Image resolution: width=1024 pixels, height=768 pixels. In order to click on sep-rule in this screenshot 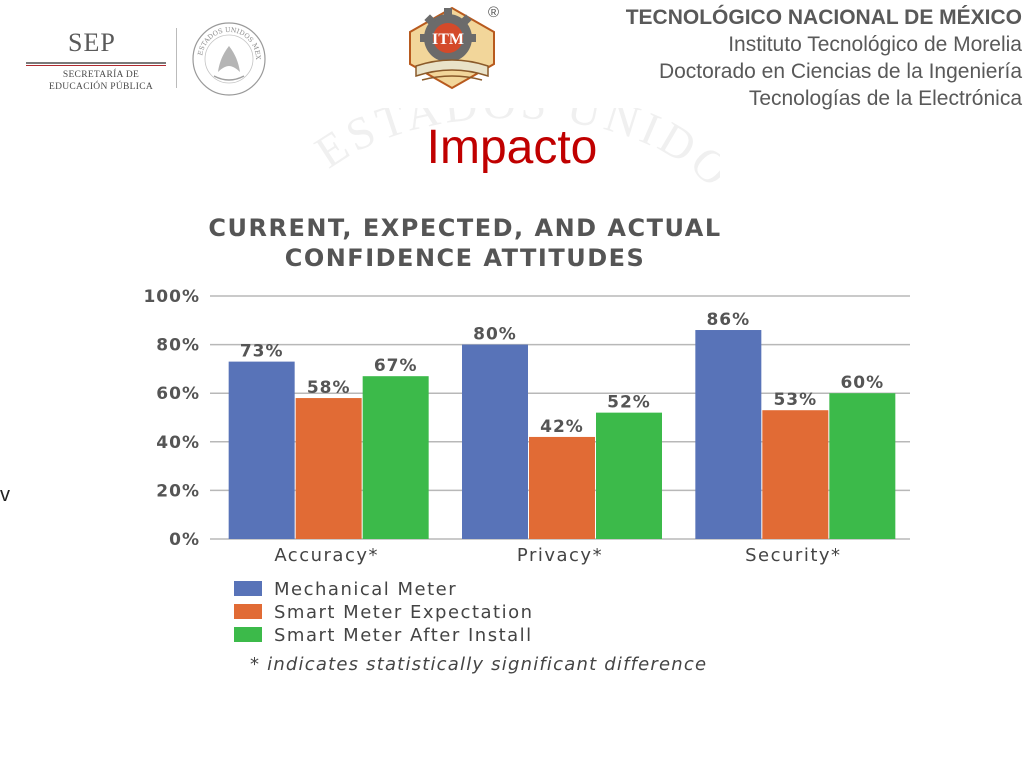, I will do `click(96, 63)`.